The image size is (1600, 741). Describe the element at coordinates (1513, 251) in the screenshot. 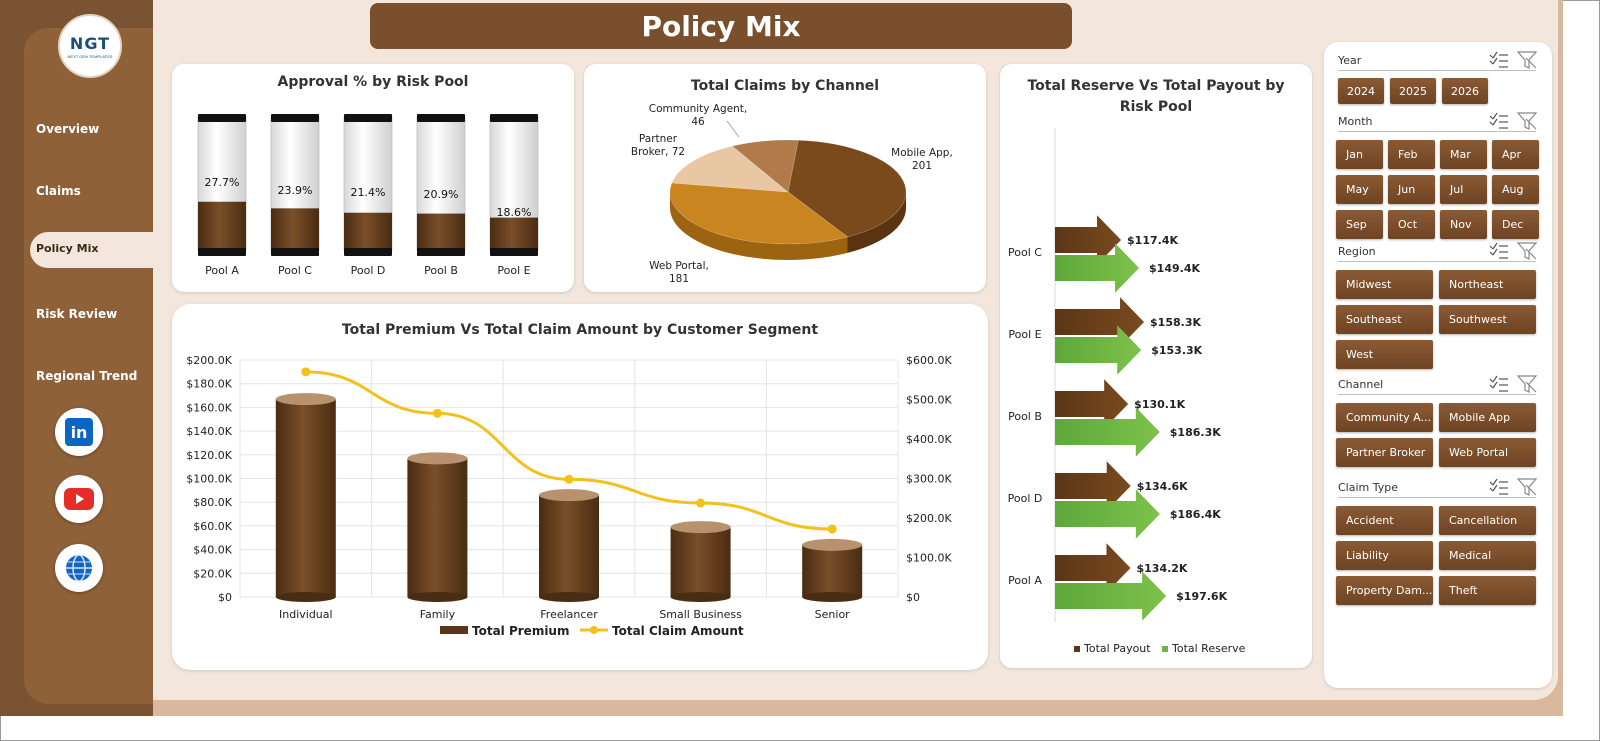

I see `region-slicer-tools` at that location.